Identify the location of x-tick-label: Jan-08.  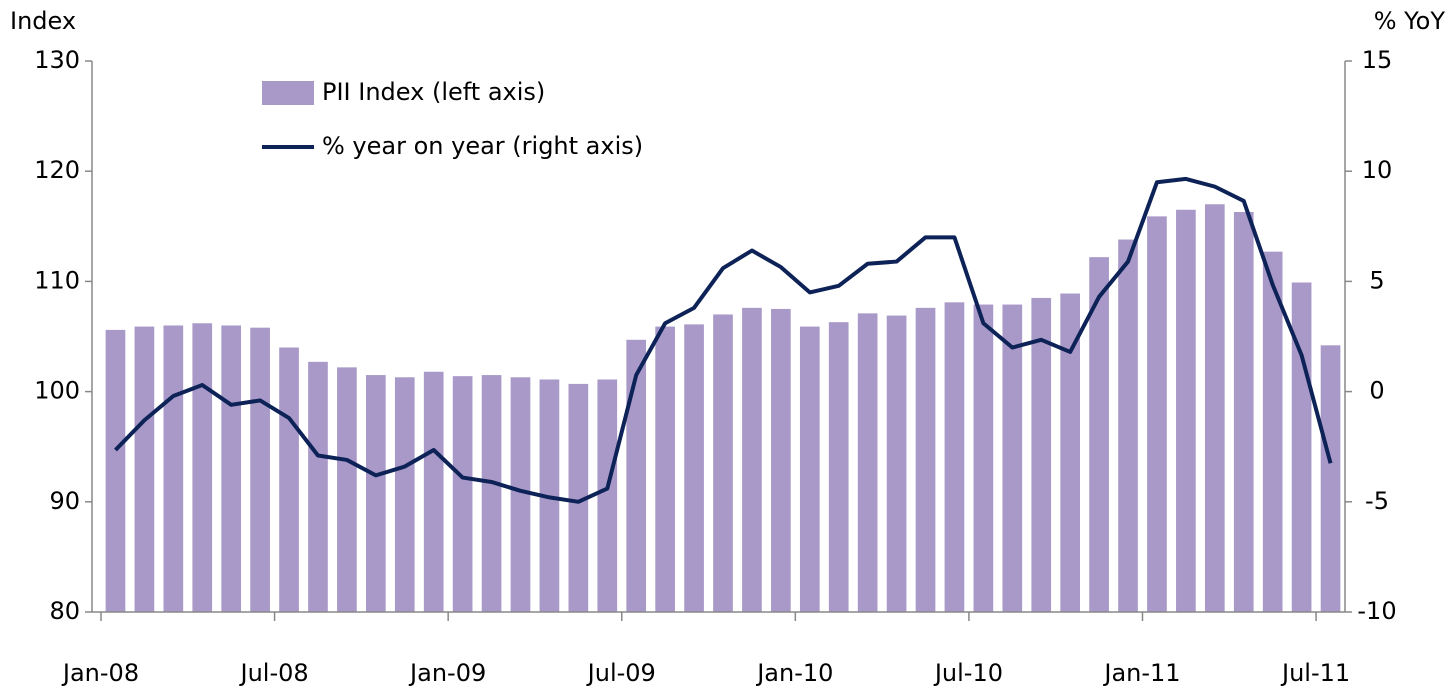
(100, 673).